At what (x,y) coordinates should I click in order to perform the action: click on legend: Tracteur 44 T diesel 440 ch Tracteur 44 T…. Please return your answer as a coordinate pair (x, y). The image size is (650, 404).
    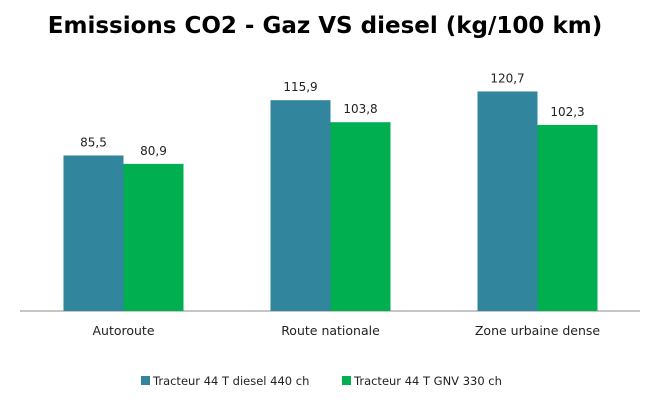
    Looking at the image, I should click on (321, 381).